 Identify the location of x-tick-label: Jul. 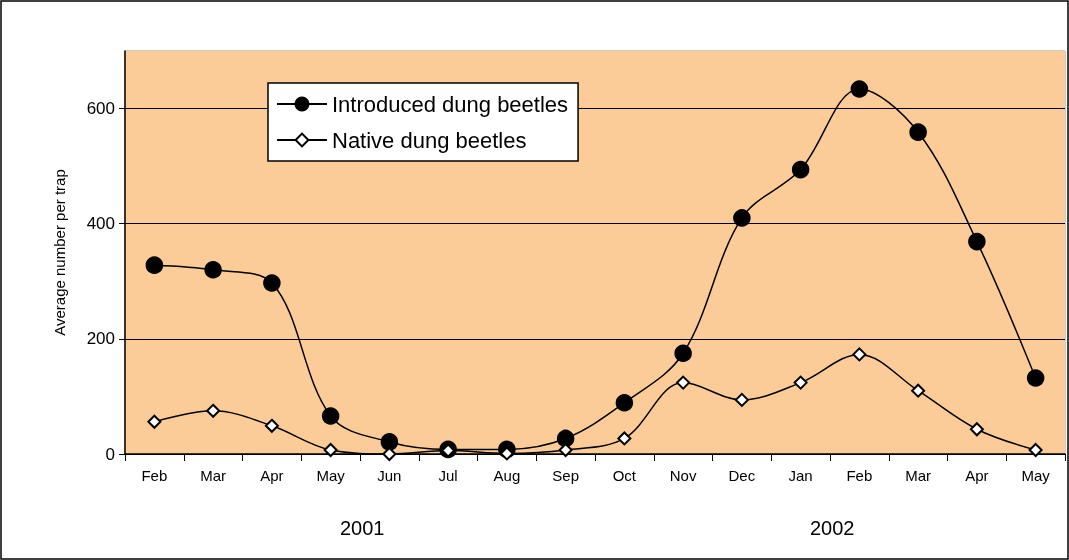
(448, 475).